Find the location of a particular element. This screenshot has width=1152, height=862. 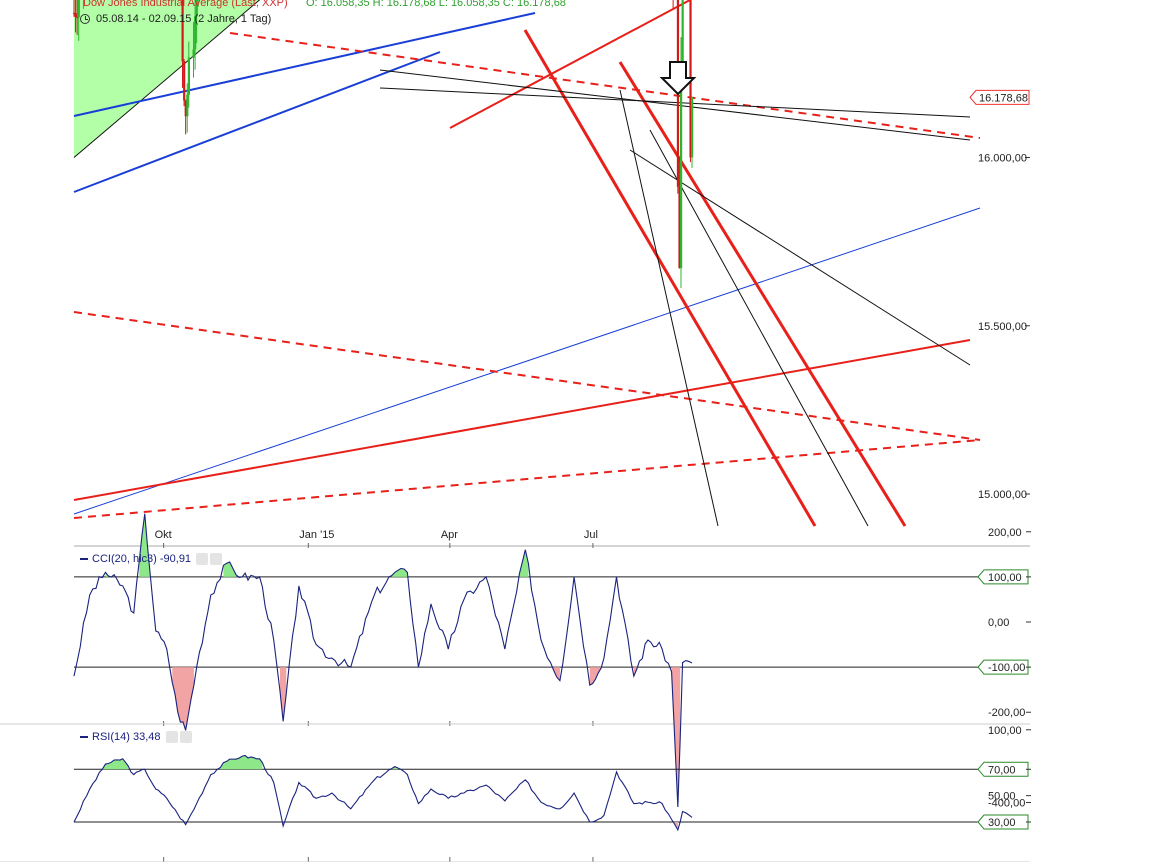

price-axis-label: 16.000,00 is located at coordinates (1002, 159).